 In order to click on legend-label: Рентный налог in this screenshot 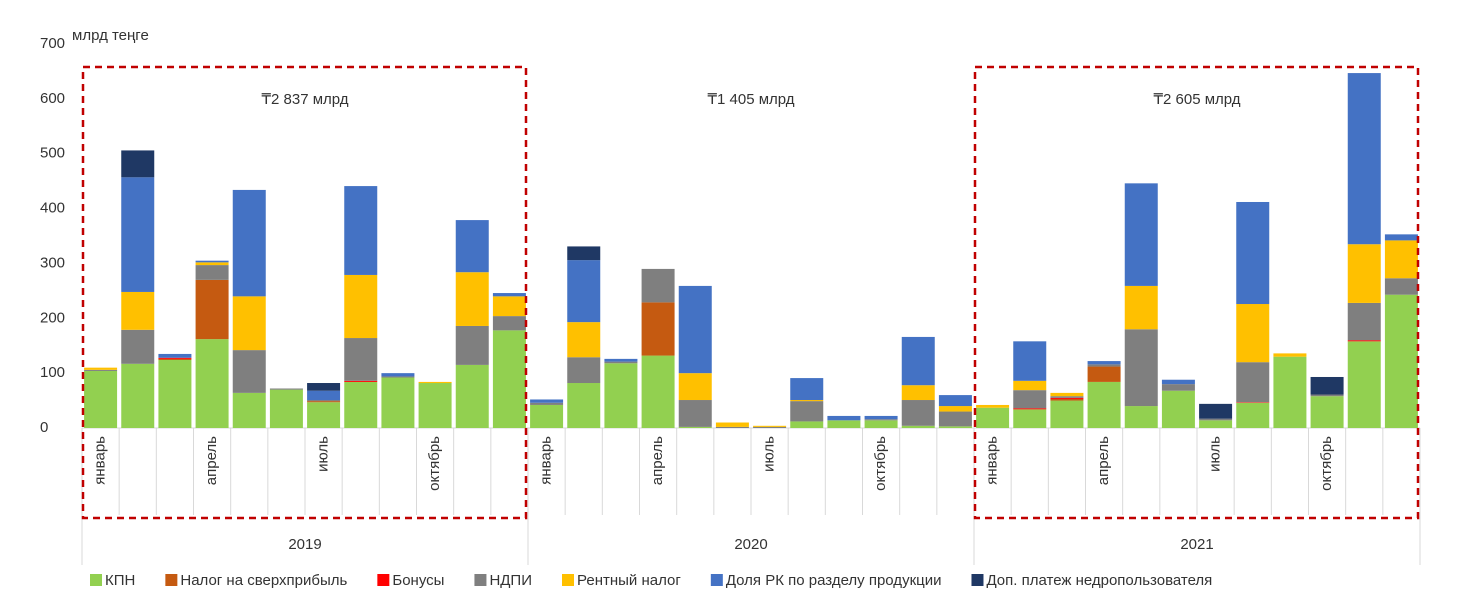, I will do `click(629, 580)`.